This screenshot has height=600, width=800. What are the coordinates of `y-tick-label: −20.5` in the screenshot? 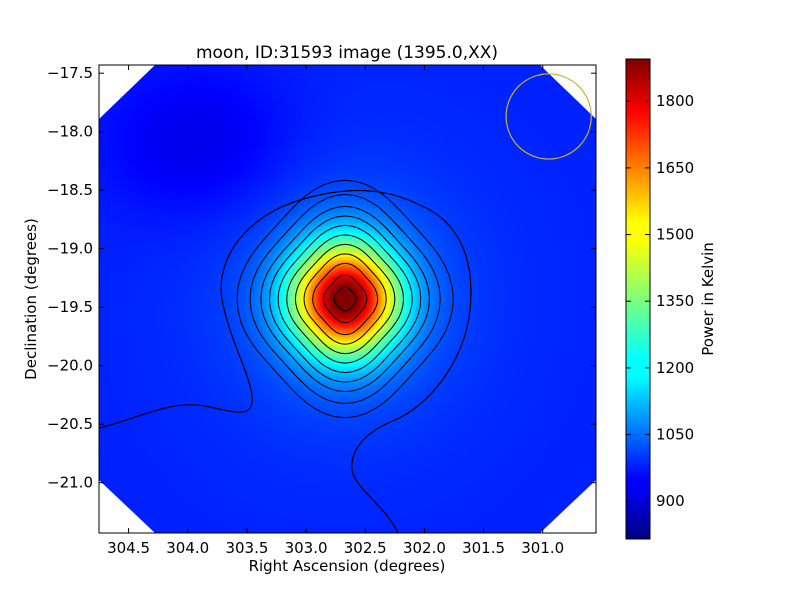 It's located at (70, 424).